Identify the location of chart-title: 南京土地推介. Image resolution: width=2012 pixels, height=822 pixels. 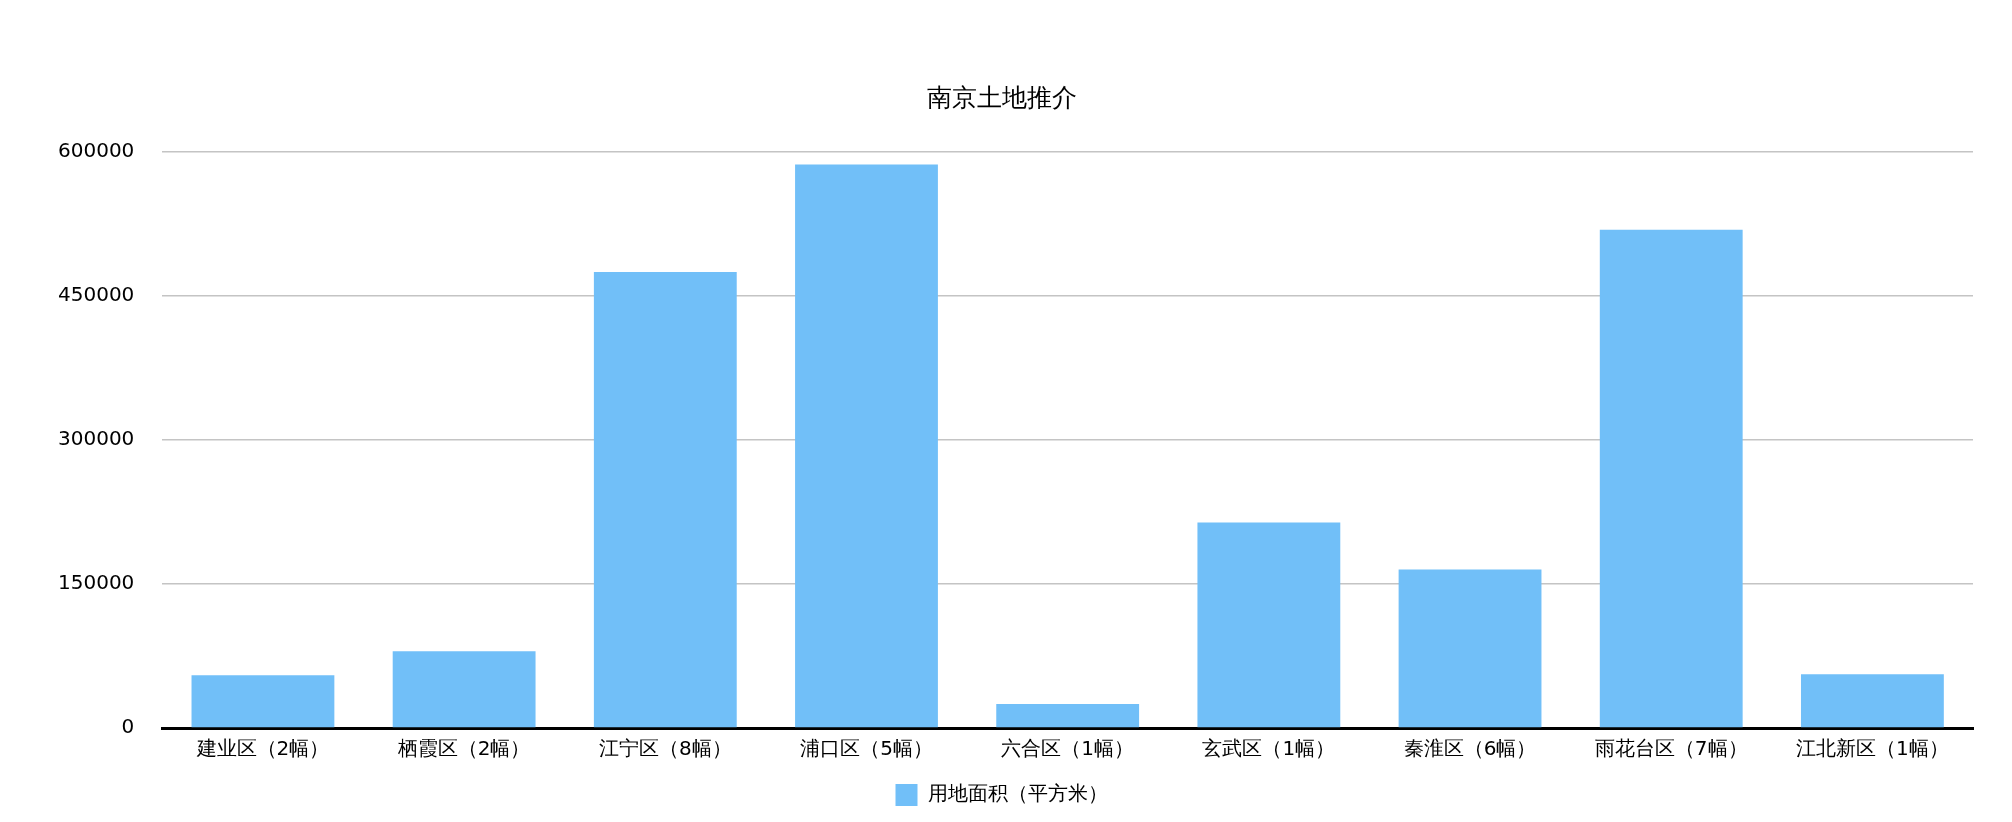
(1001, 97).